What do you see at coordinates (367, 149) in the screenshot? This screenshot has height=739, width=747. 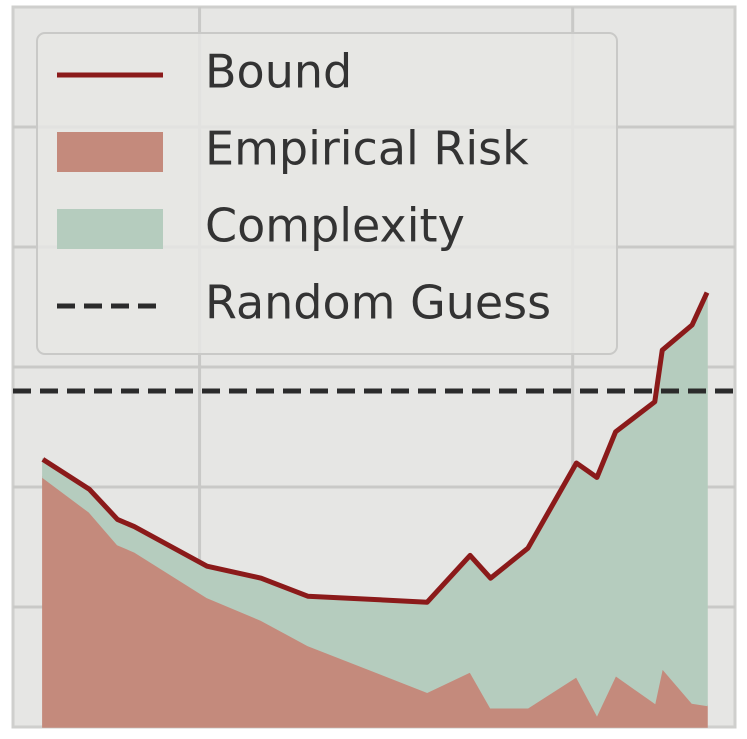 I see `legend-label: Empirical Risk` at bounding box center [367, 149].